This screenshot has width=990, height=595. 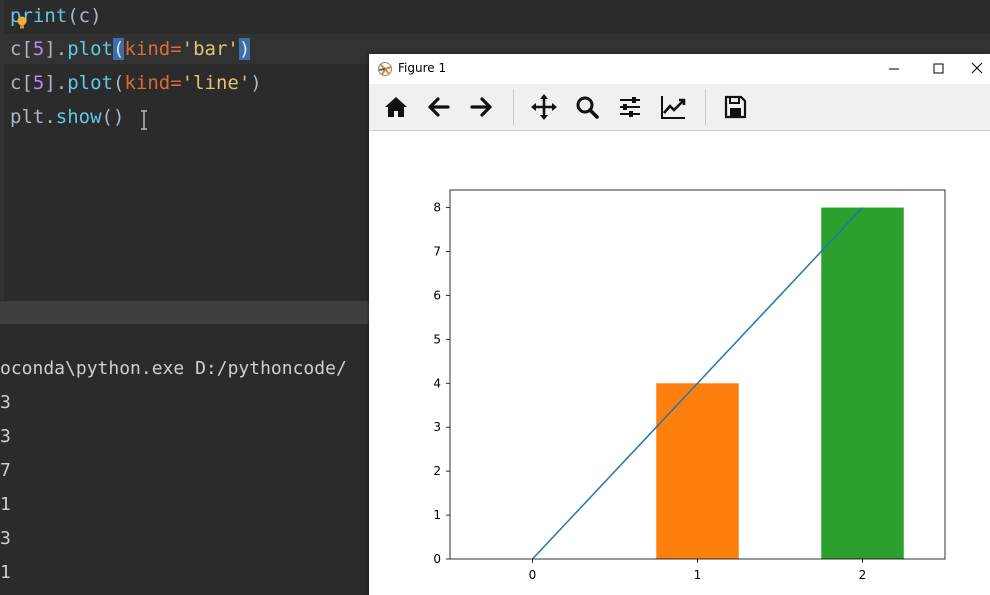 I want to click on forward-arrow-icon, so click(x=481, y=107).